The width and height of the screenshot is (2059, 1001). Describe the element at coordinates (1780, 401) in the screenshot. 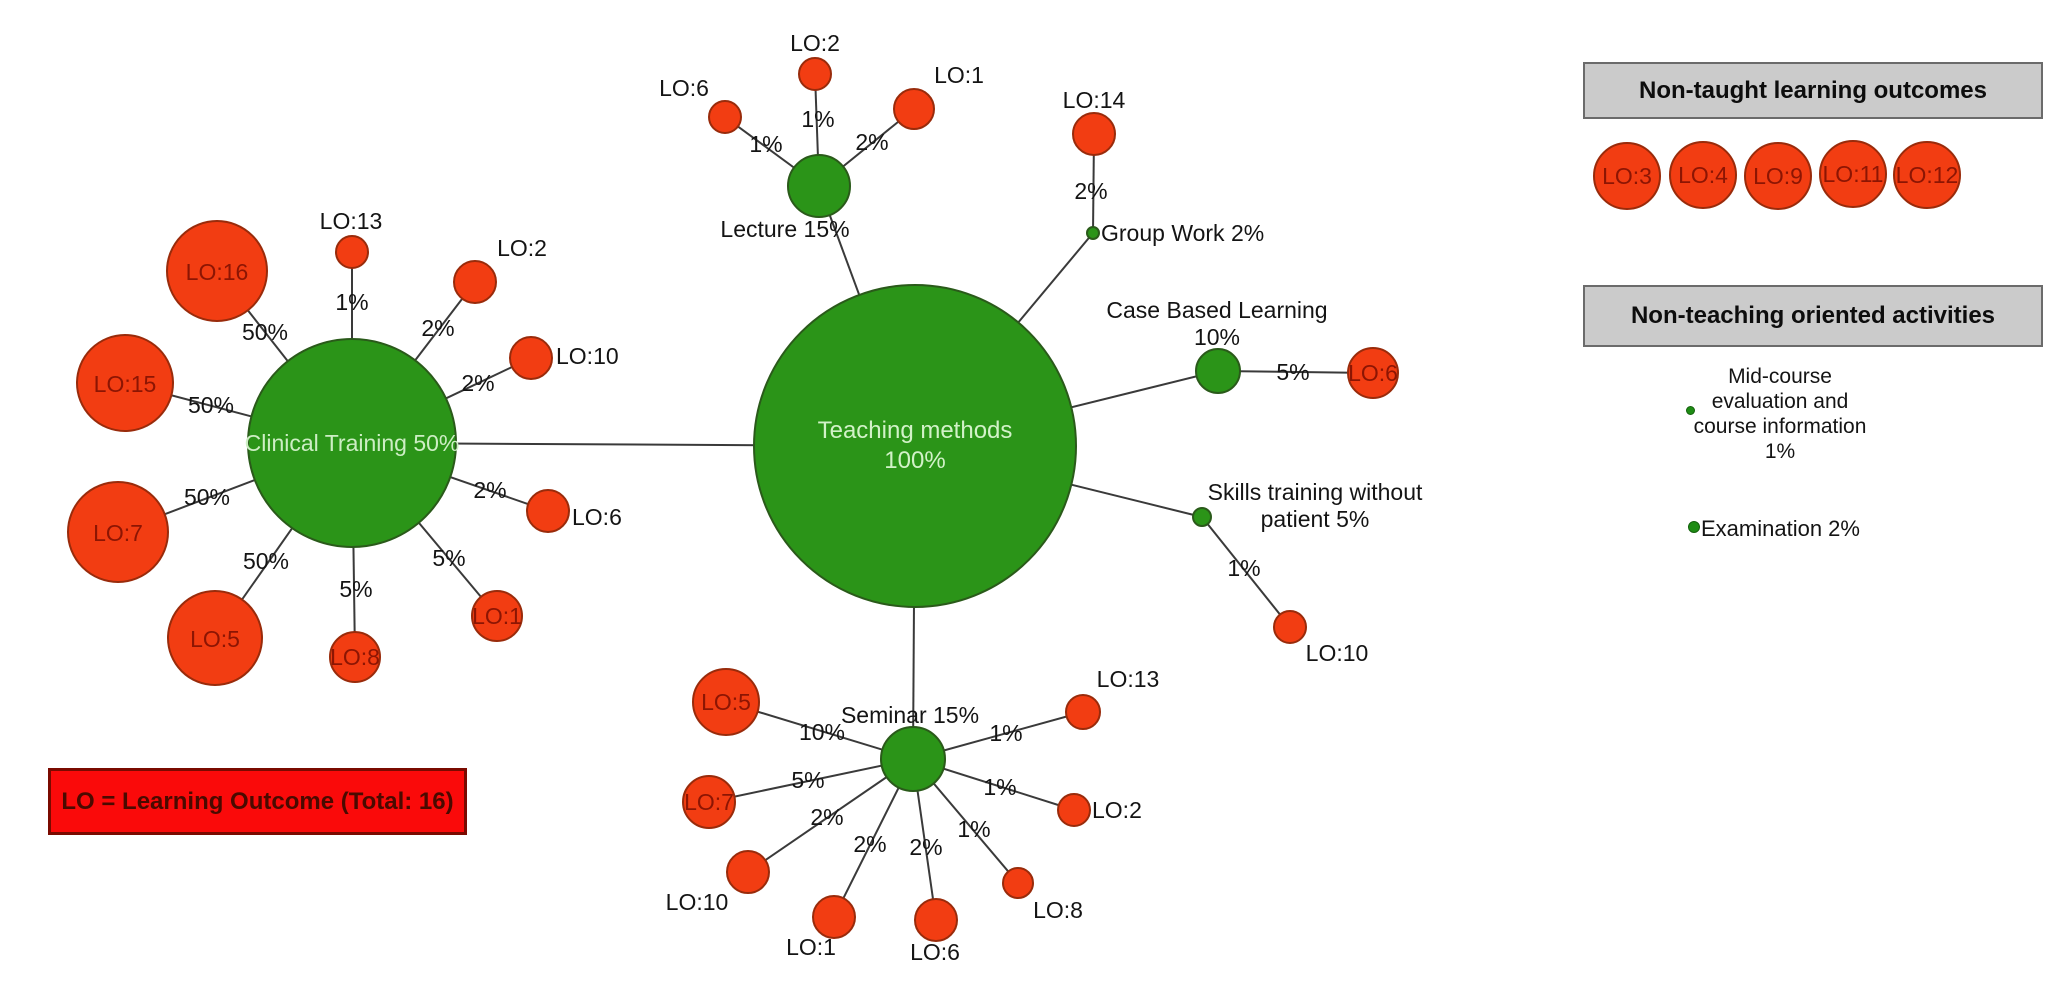

I see `midcourse-line-2: evaluation and` at that location.